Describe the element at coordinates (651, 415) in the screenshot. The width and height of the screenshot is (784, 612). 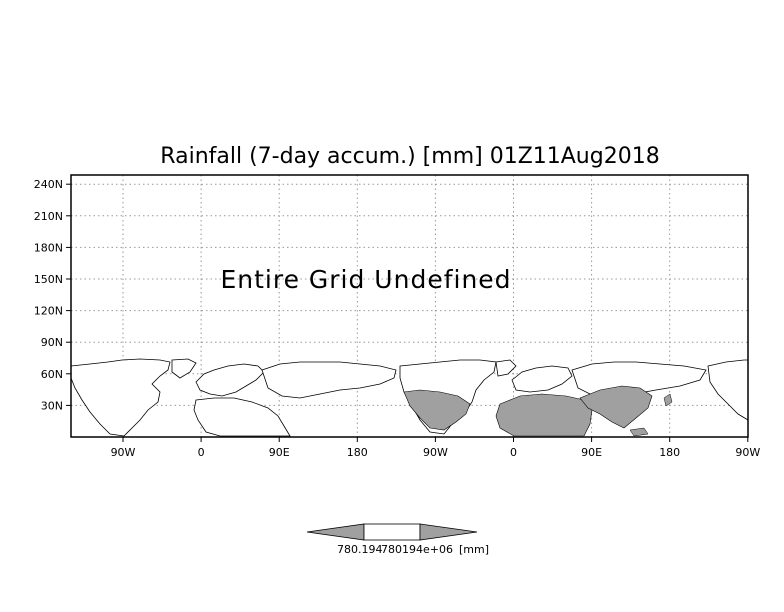
I see `islands` at that location.